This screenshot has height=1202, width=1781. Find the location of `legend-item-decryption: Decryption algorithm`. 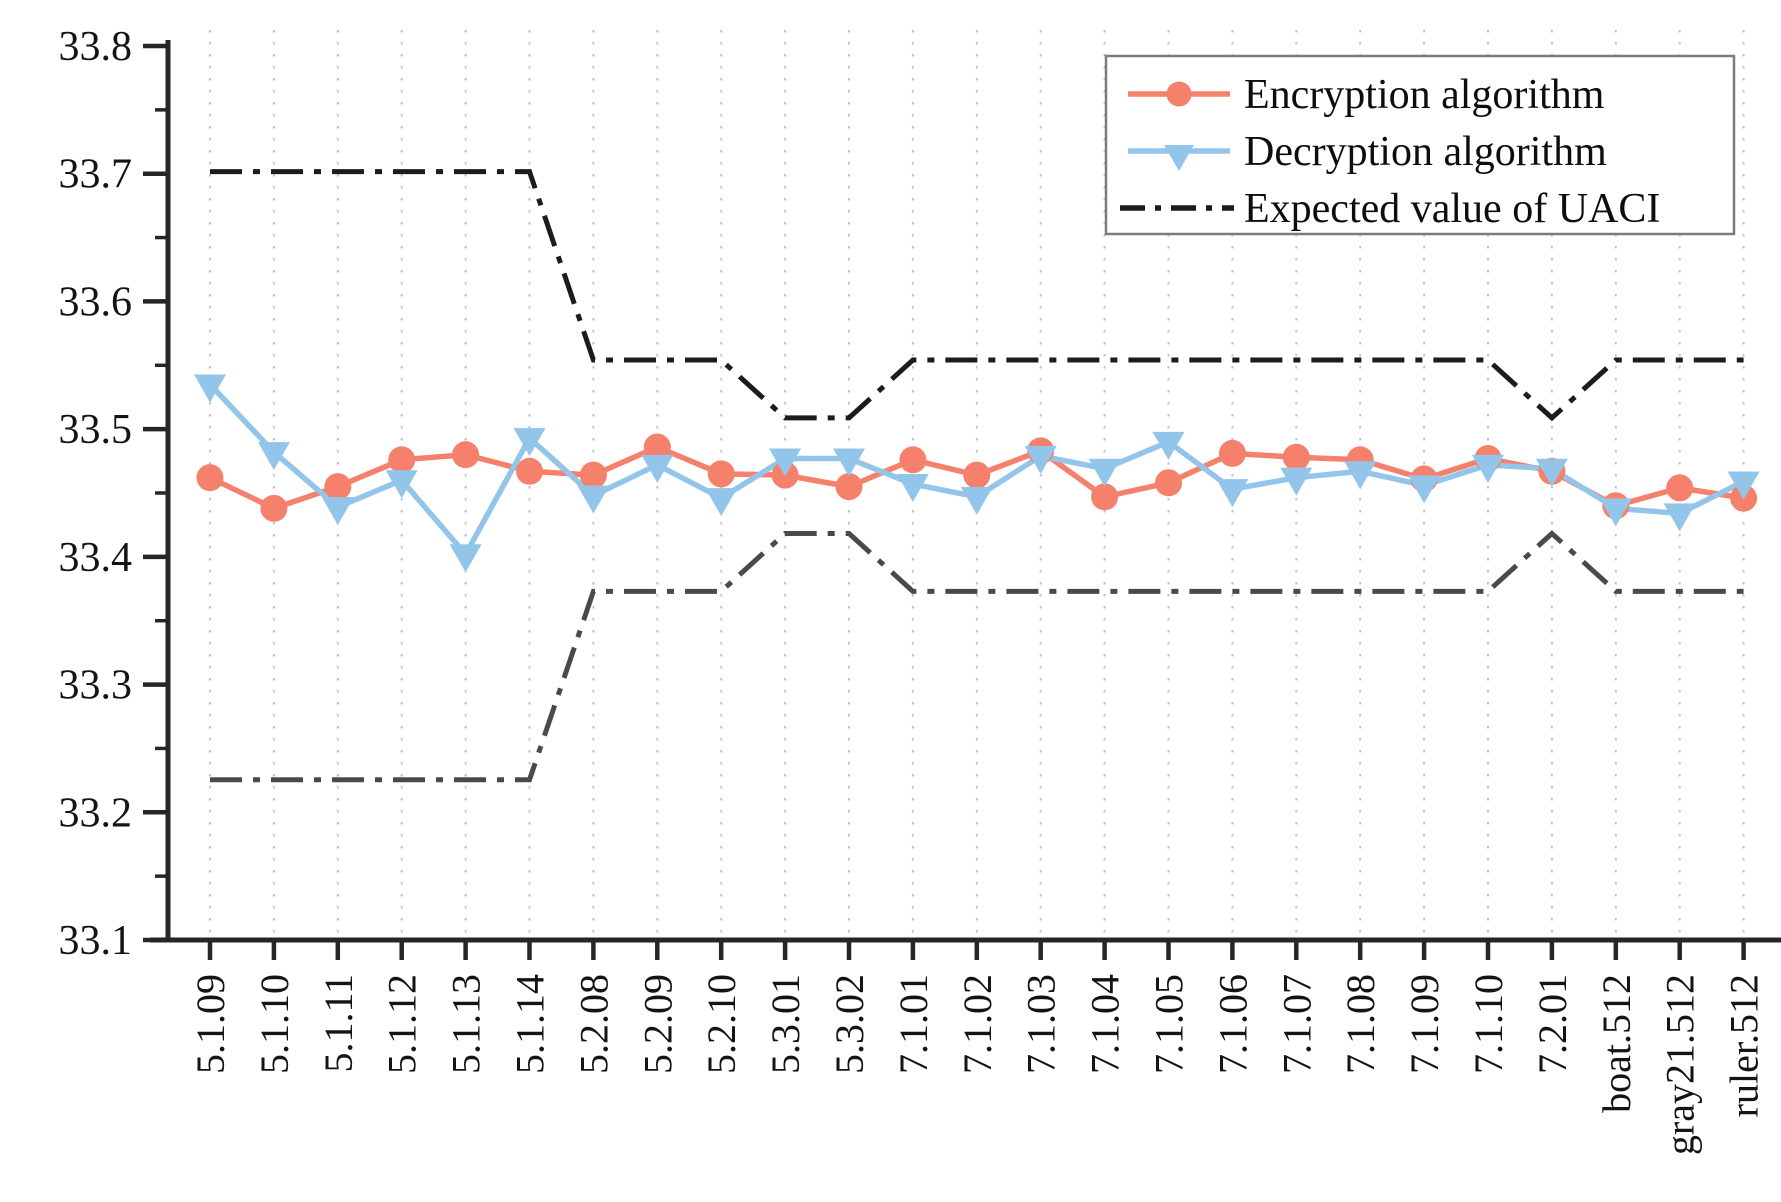

legend-item-decryption: Decryption algorithm is located at coordinates (1367, 152).